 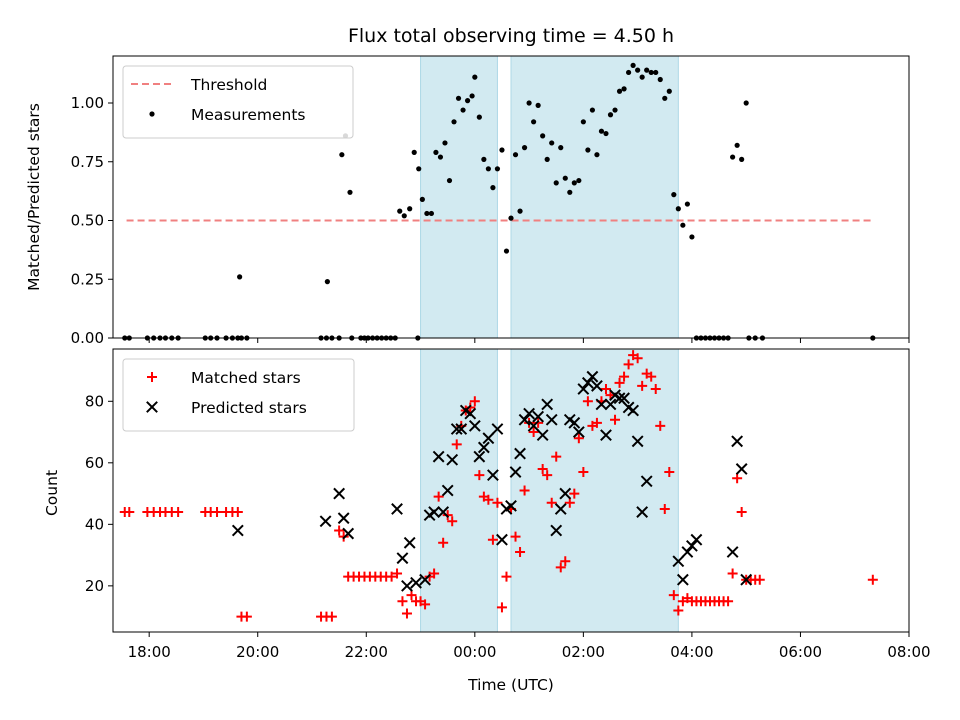 What do you see at coordinates (908, 652) in the screenshot?
I see `x-tick-label: 08:00` at bounding box center [908, 652].